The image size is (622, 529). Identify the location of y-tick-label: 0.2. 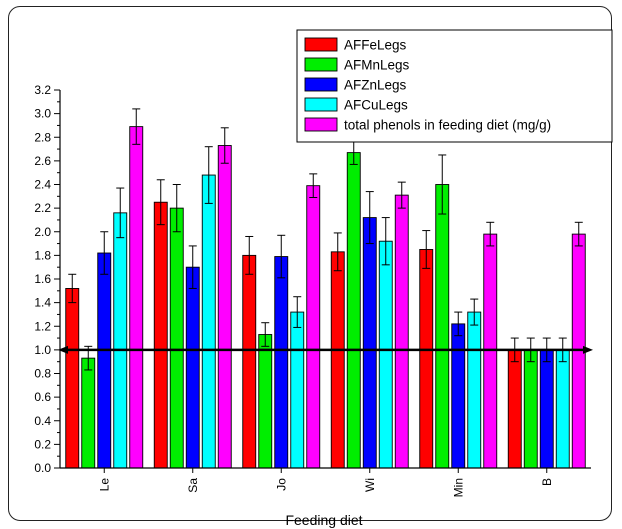
(42, 444).